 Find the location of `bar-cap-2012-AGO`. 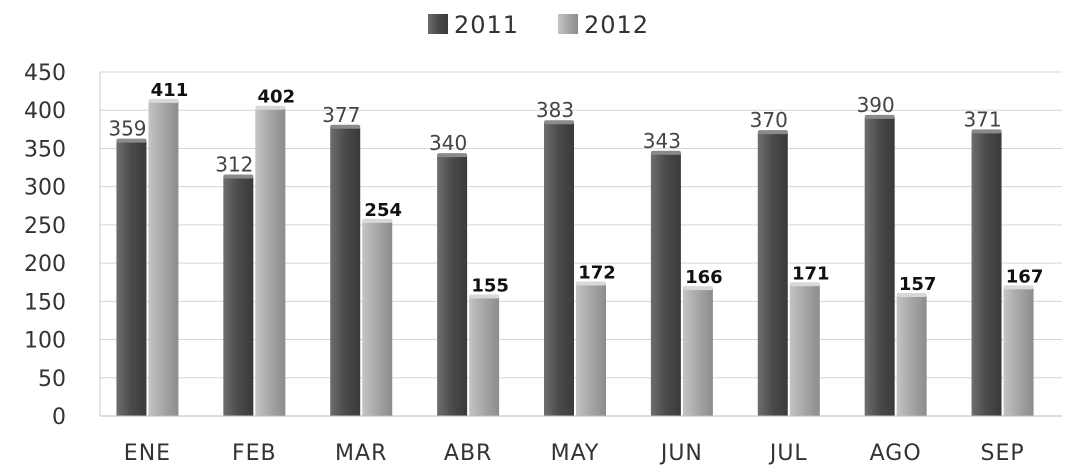

bar-cap-2012-AGO is located at coordinates (911, 294).